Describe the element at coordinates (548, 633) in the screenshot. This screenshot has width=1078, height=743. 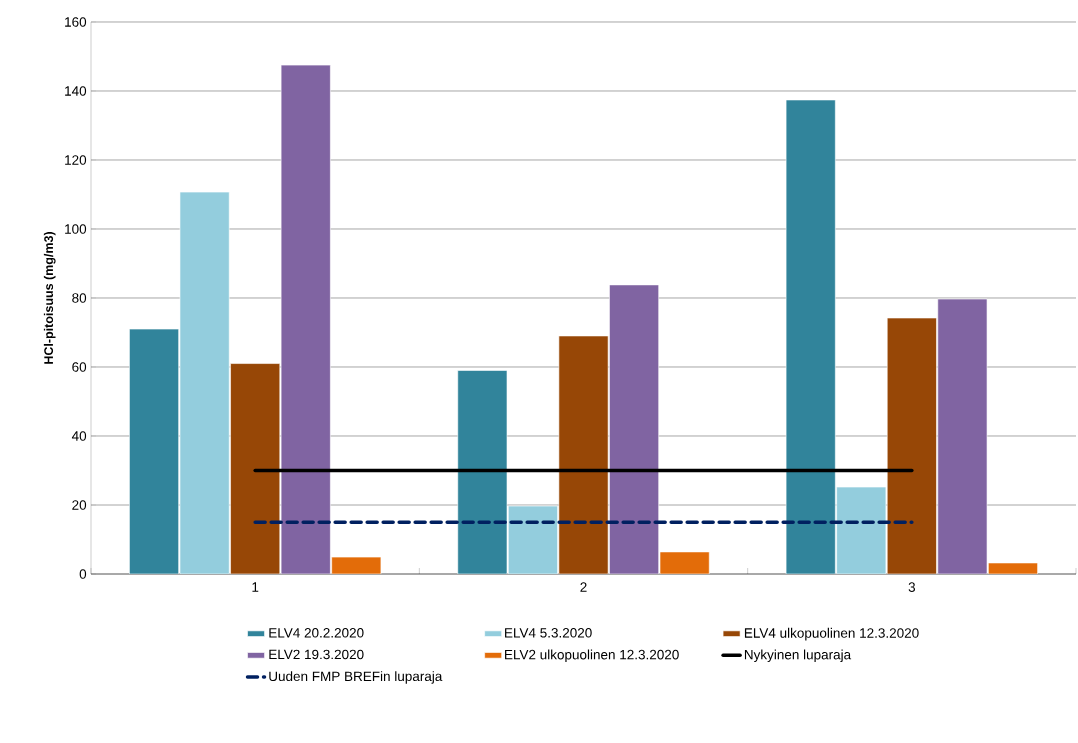
I see `legend-label: ELV4 5.3.2020` at that location.